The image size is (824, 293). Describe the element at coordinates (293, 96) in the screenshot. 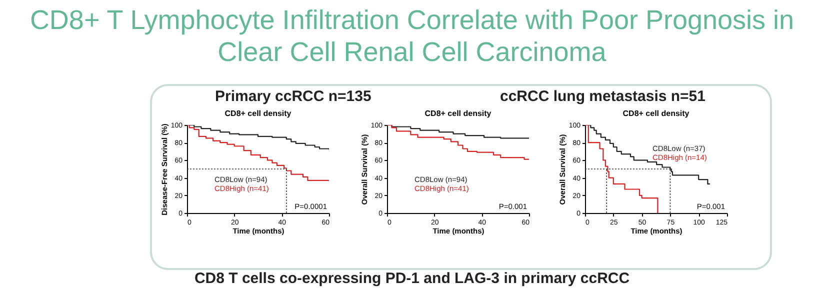

I see `text: Primary ccRCC n=135` at that location.